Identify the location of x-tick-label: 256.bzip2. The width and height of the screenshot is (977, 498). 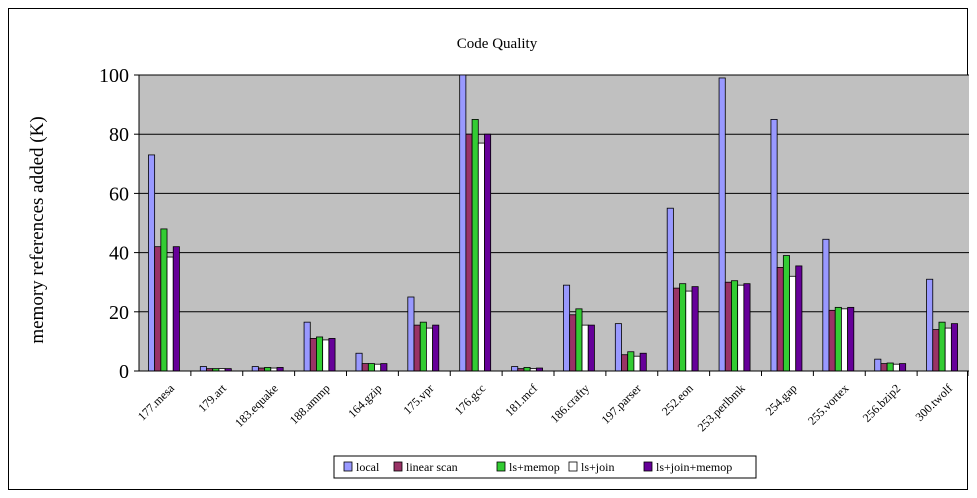
(882, 403).